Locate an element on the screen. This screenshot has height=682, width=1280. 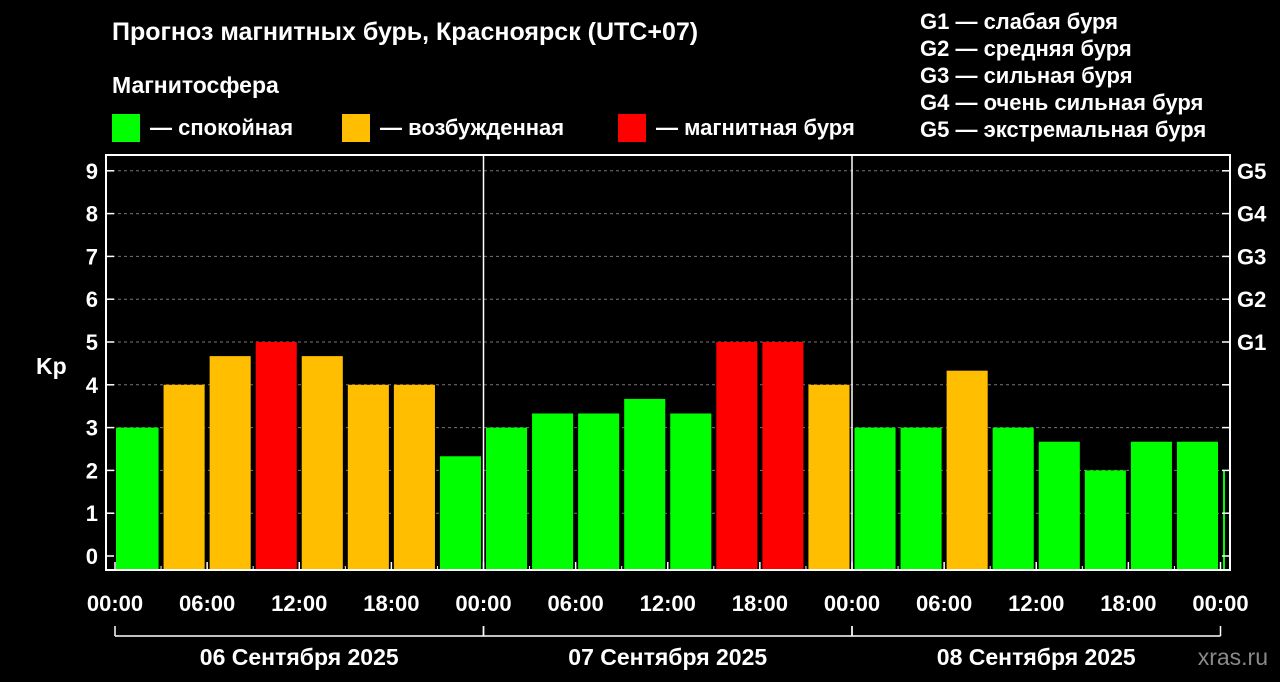
g-scale-label: G4 is located at coordinates (1252, 214).